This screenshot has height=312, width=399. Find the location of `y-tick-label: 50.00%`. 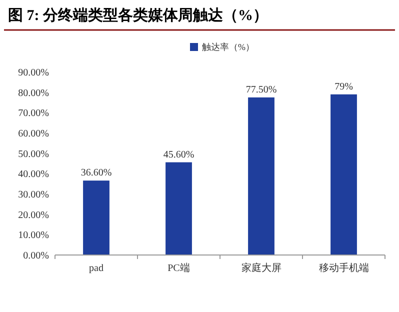

y-tick-label: 50.00% is located at coordinates (33, 154).